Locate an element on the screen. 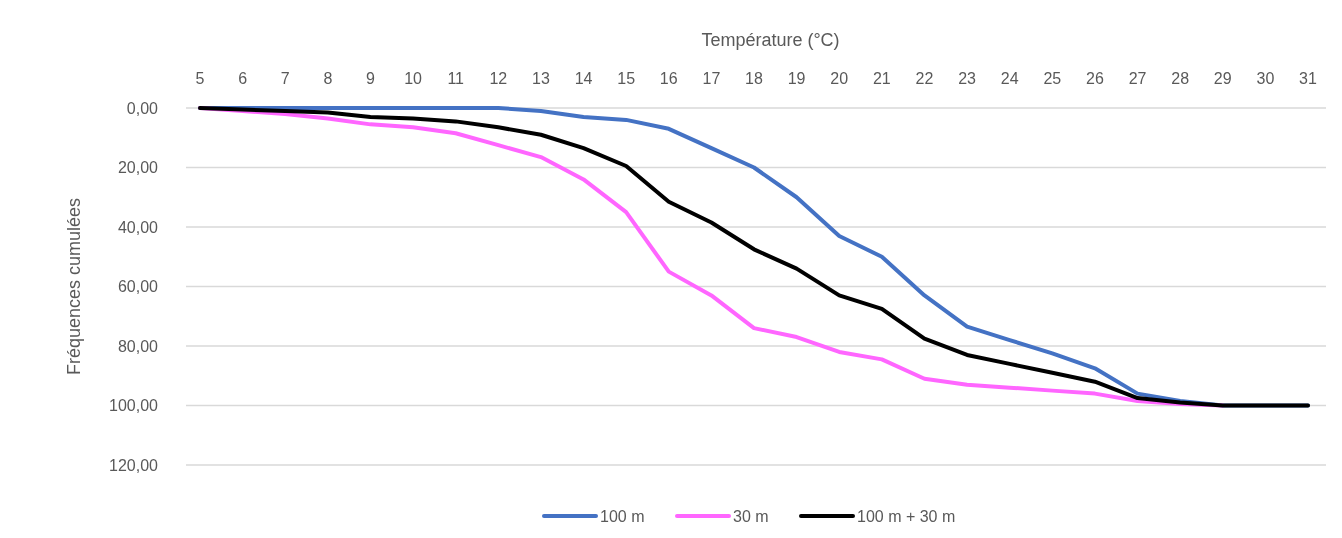 Image resolution: width=1342 pixels, height=538 pixels. y-tick-label: 40,00 is located at coordinates (138, 227).